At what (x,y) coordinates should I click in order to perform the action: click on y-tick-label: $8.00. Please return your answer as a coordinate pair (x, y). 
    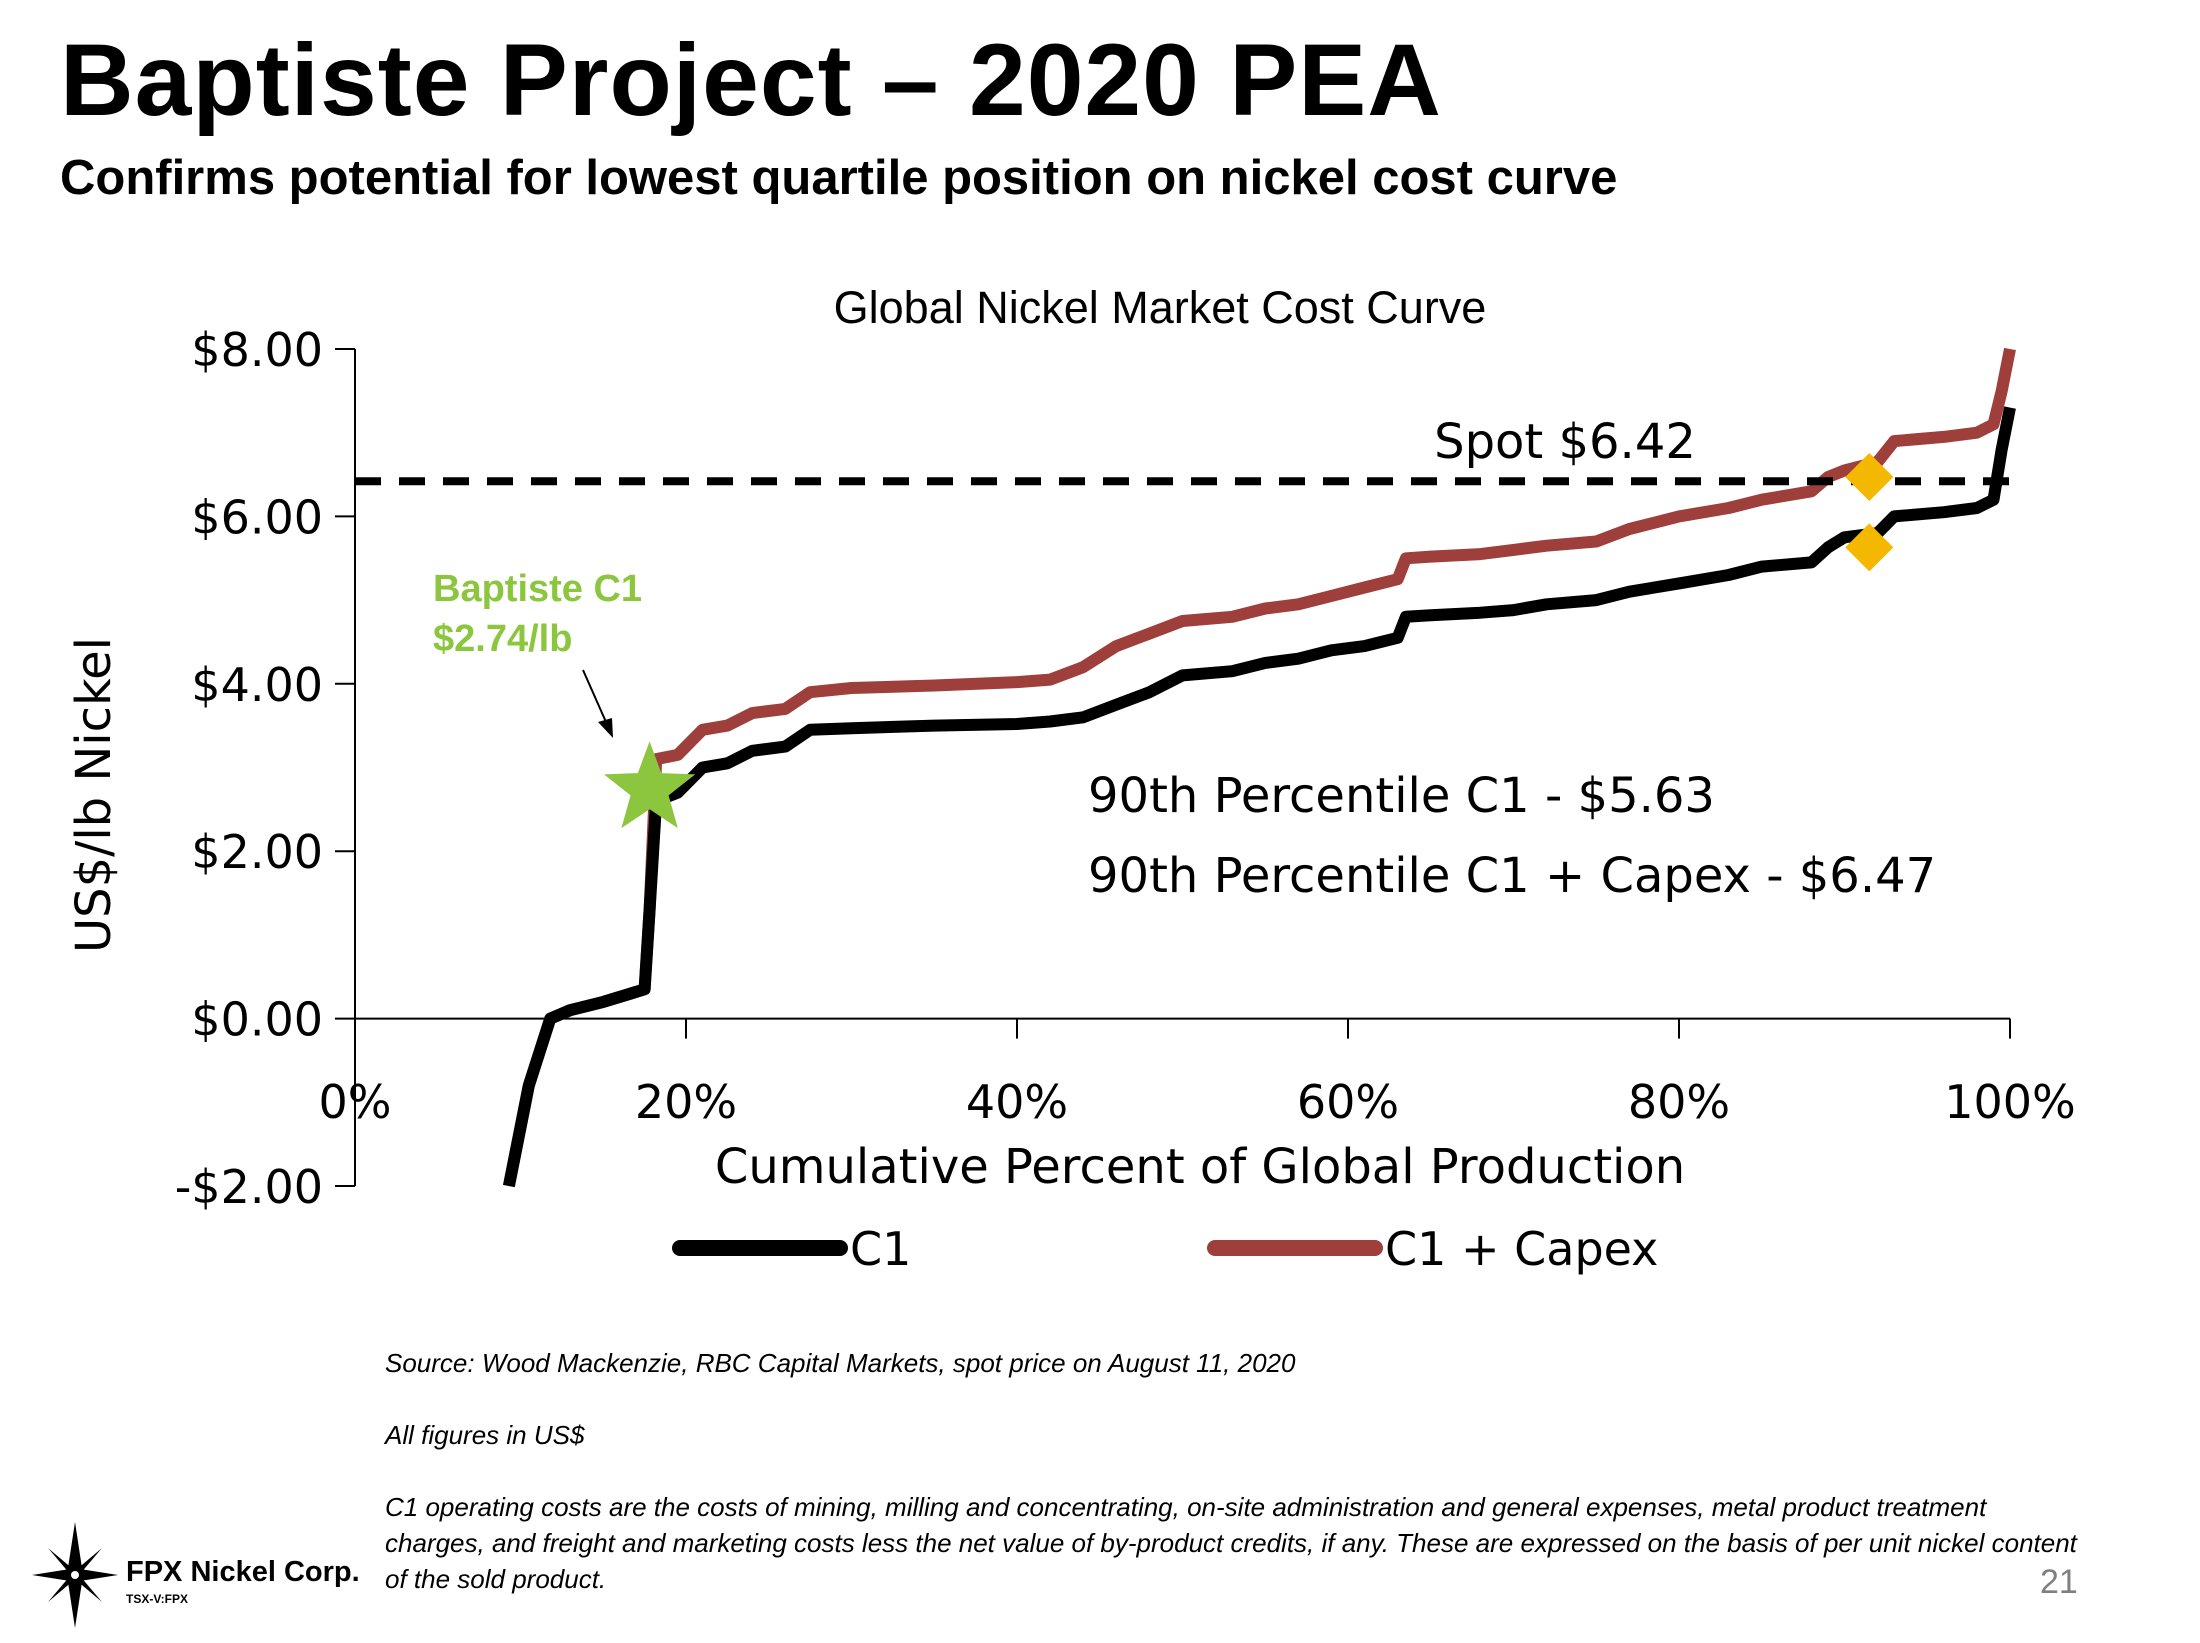
    Looking at the image, I should click on (257, 350).